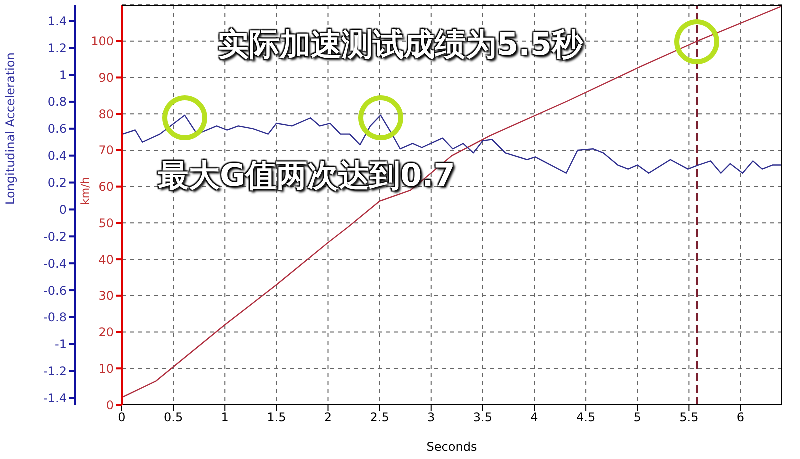  I want to click on y-tick-label: 70, so click(106, 151).